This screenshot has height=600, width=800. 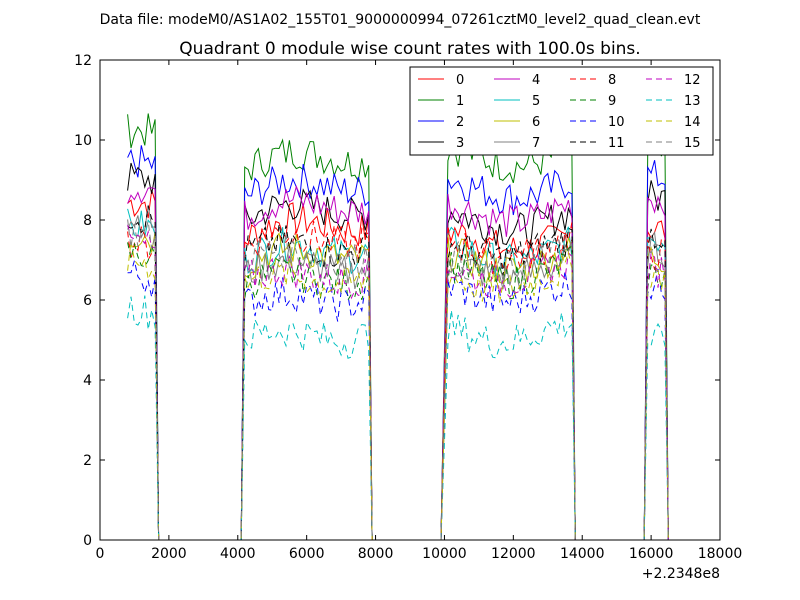 I want to click on legend-label: 15, so click(x=692, y=143).